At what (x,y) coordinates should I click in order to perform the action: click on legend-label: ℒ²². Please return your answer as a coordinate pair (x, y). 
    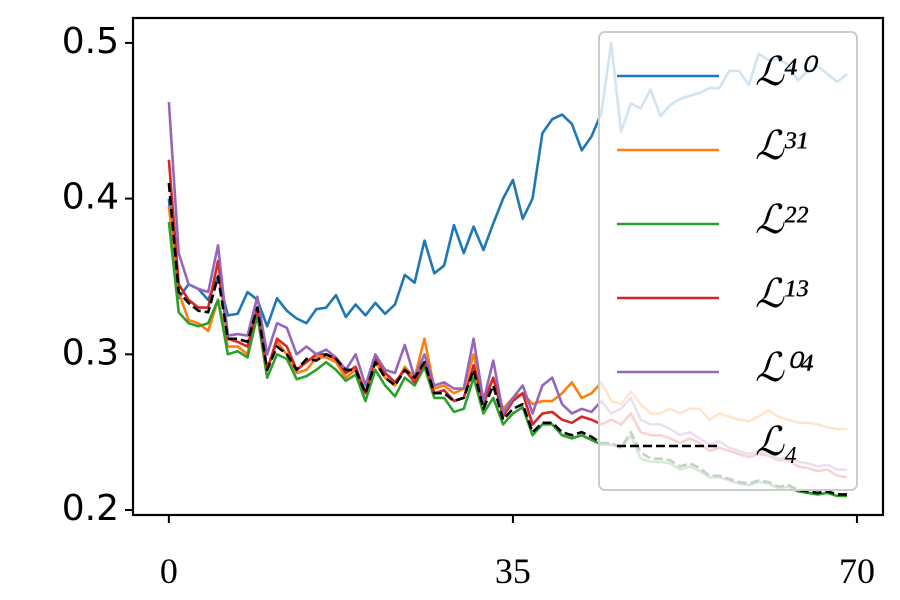
    Looking at the image, I should click on (782, 219).